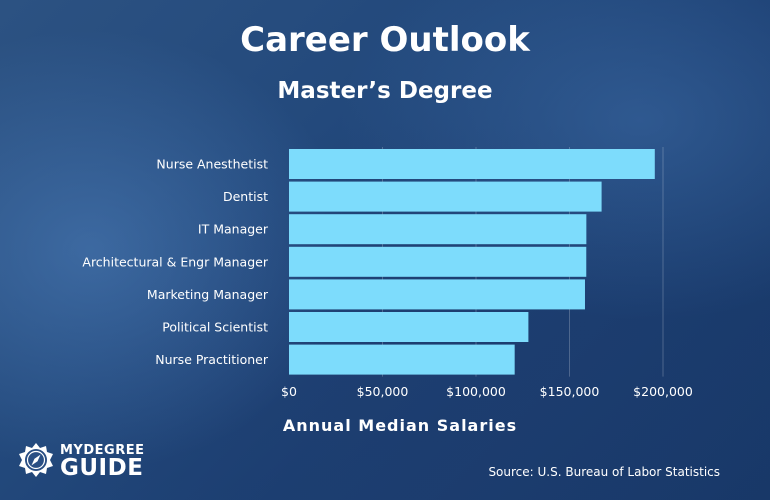 The width and height of the screenshot is (770, 500). Describe the element at coordinates (663, 391) in the screenshot. I see `x-tick-label: $200,000` at that location.